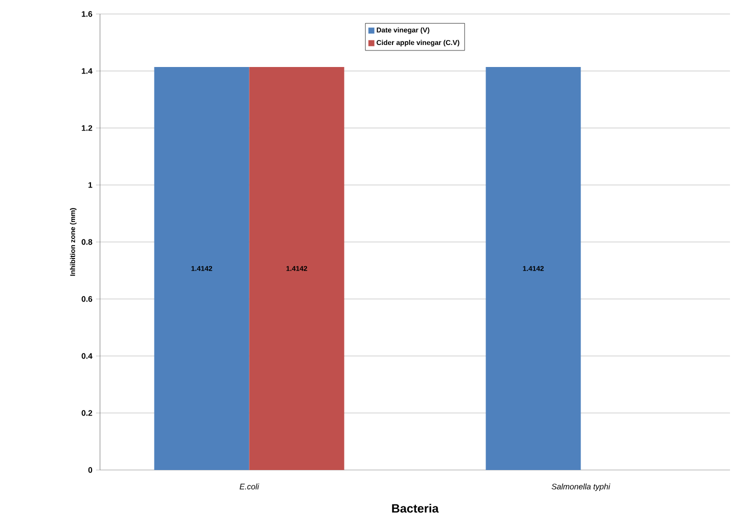 The height and width of the screenshot is (527, 731). I want to click on y-tick-label: 0.4, so click(87, 356).